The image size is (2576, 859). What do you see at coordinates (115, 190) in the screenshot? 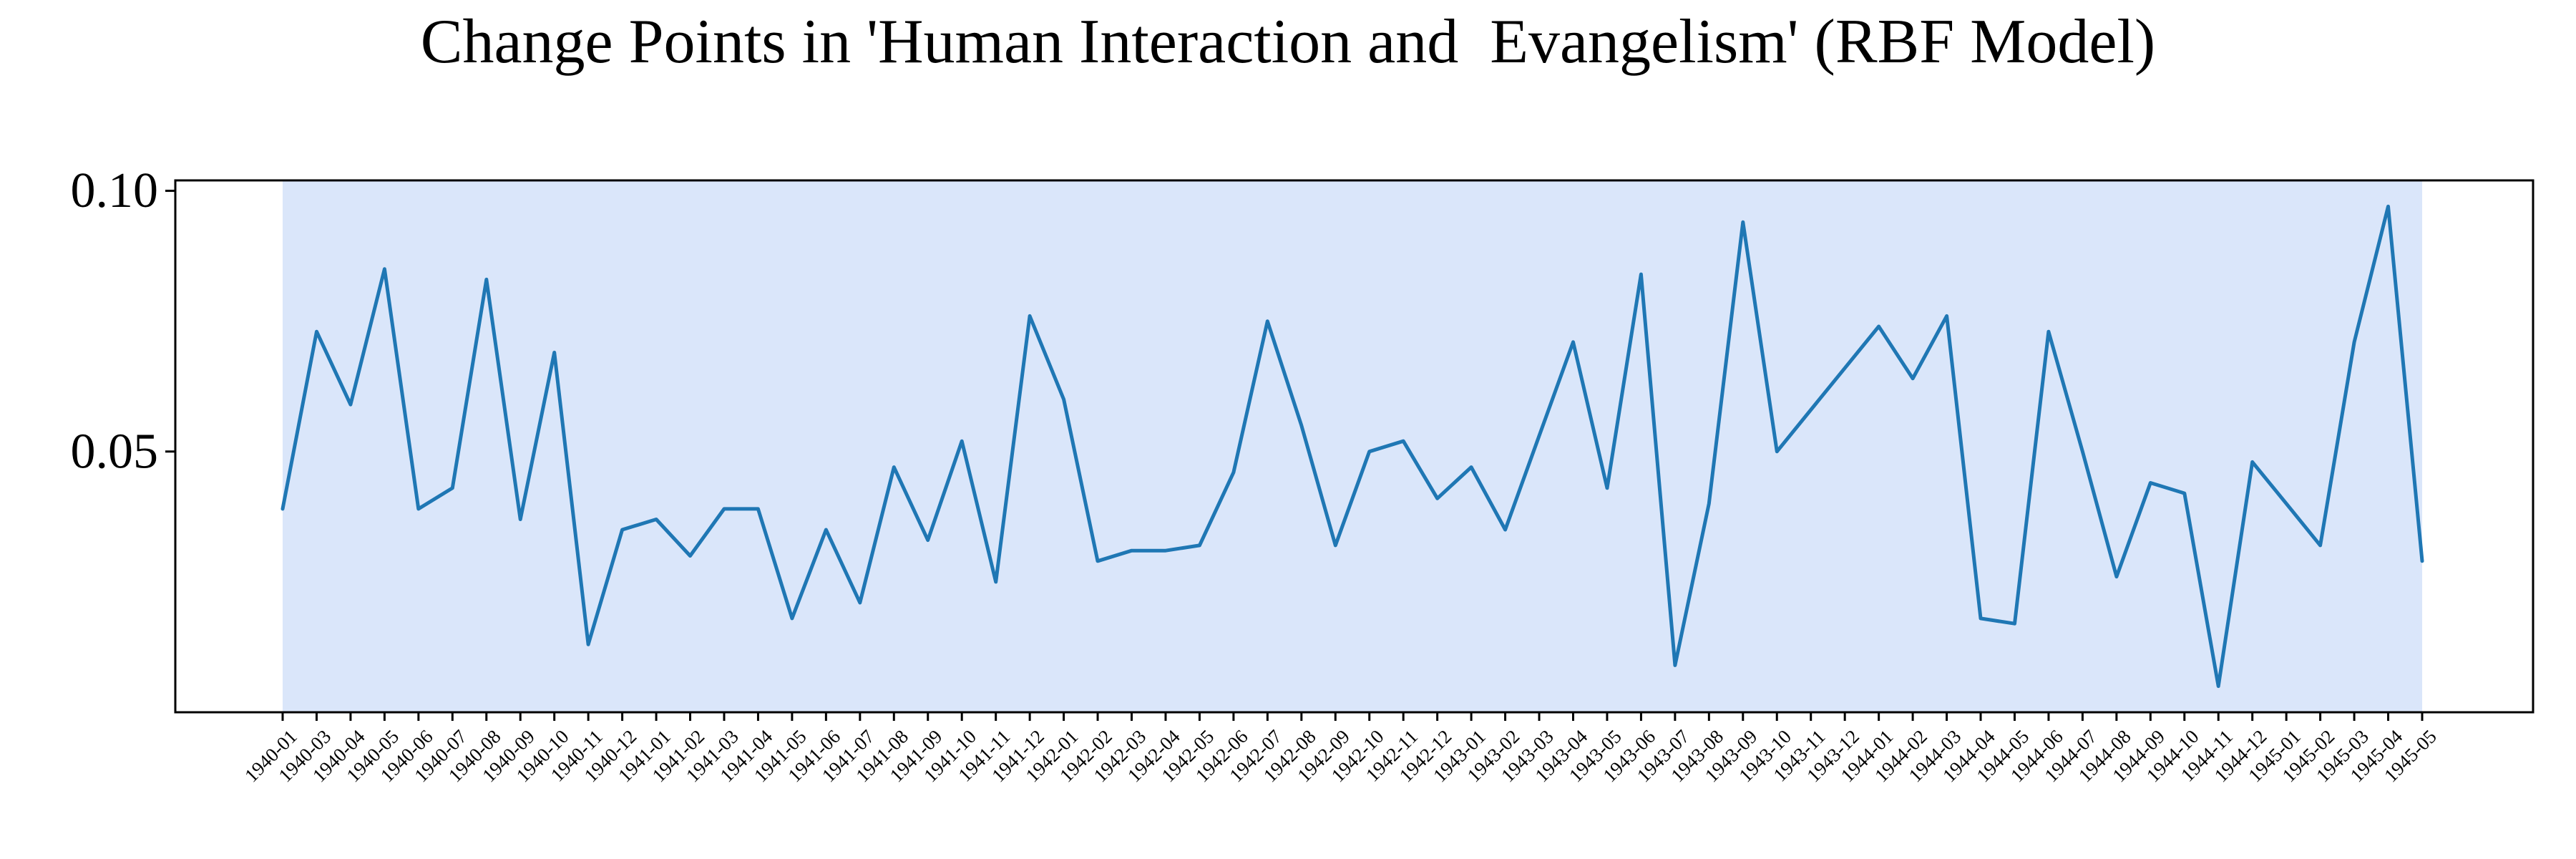
I see `y-tick-label: 0.10` at bounding box center [115, 190].